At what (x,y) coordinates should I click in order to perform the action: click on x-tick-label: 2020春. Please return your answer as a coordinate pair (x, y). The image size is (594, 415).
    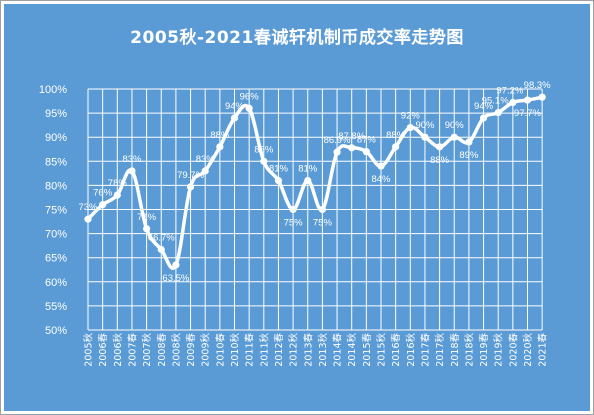
    Looking at the image, I should click on (513, 350).